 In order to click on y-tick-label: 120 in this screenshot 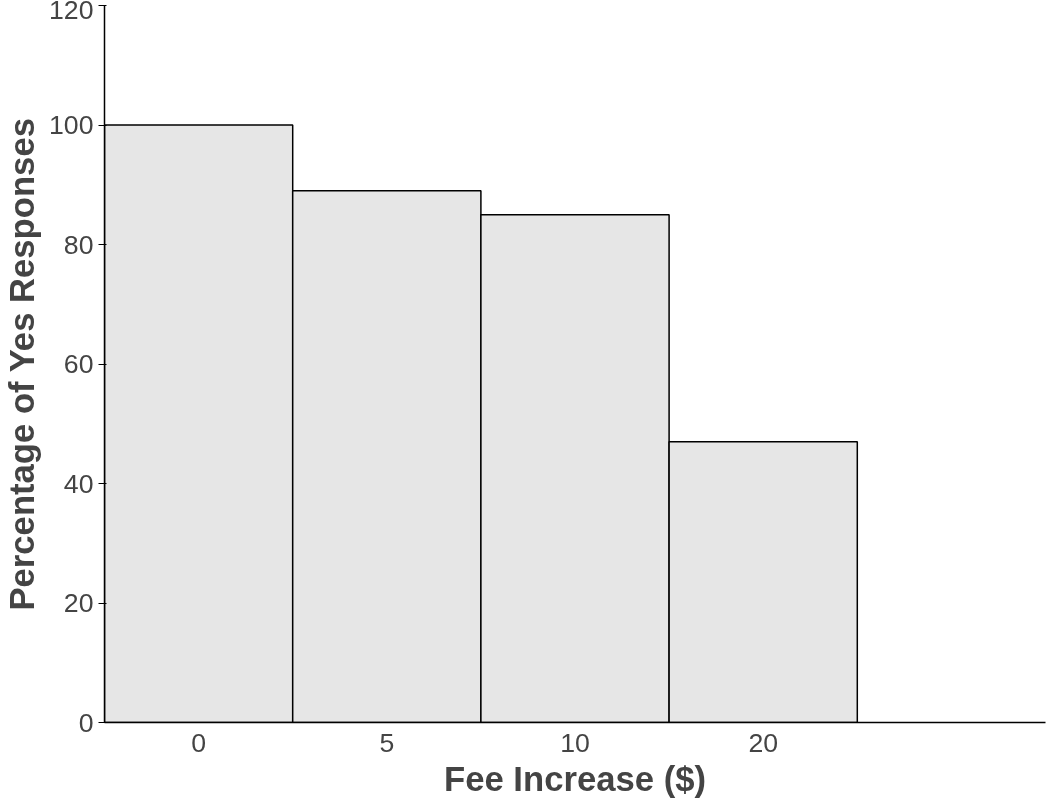, I will do `click(71, 12)`.